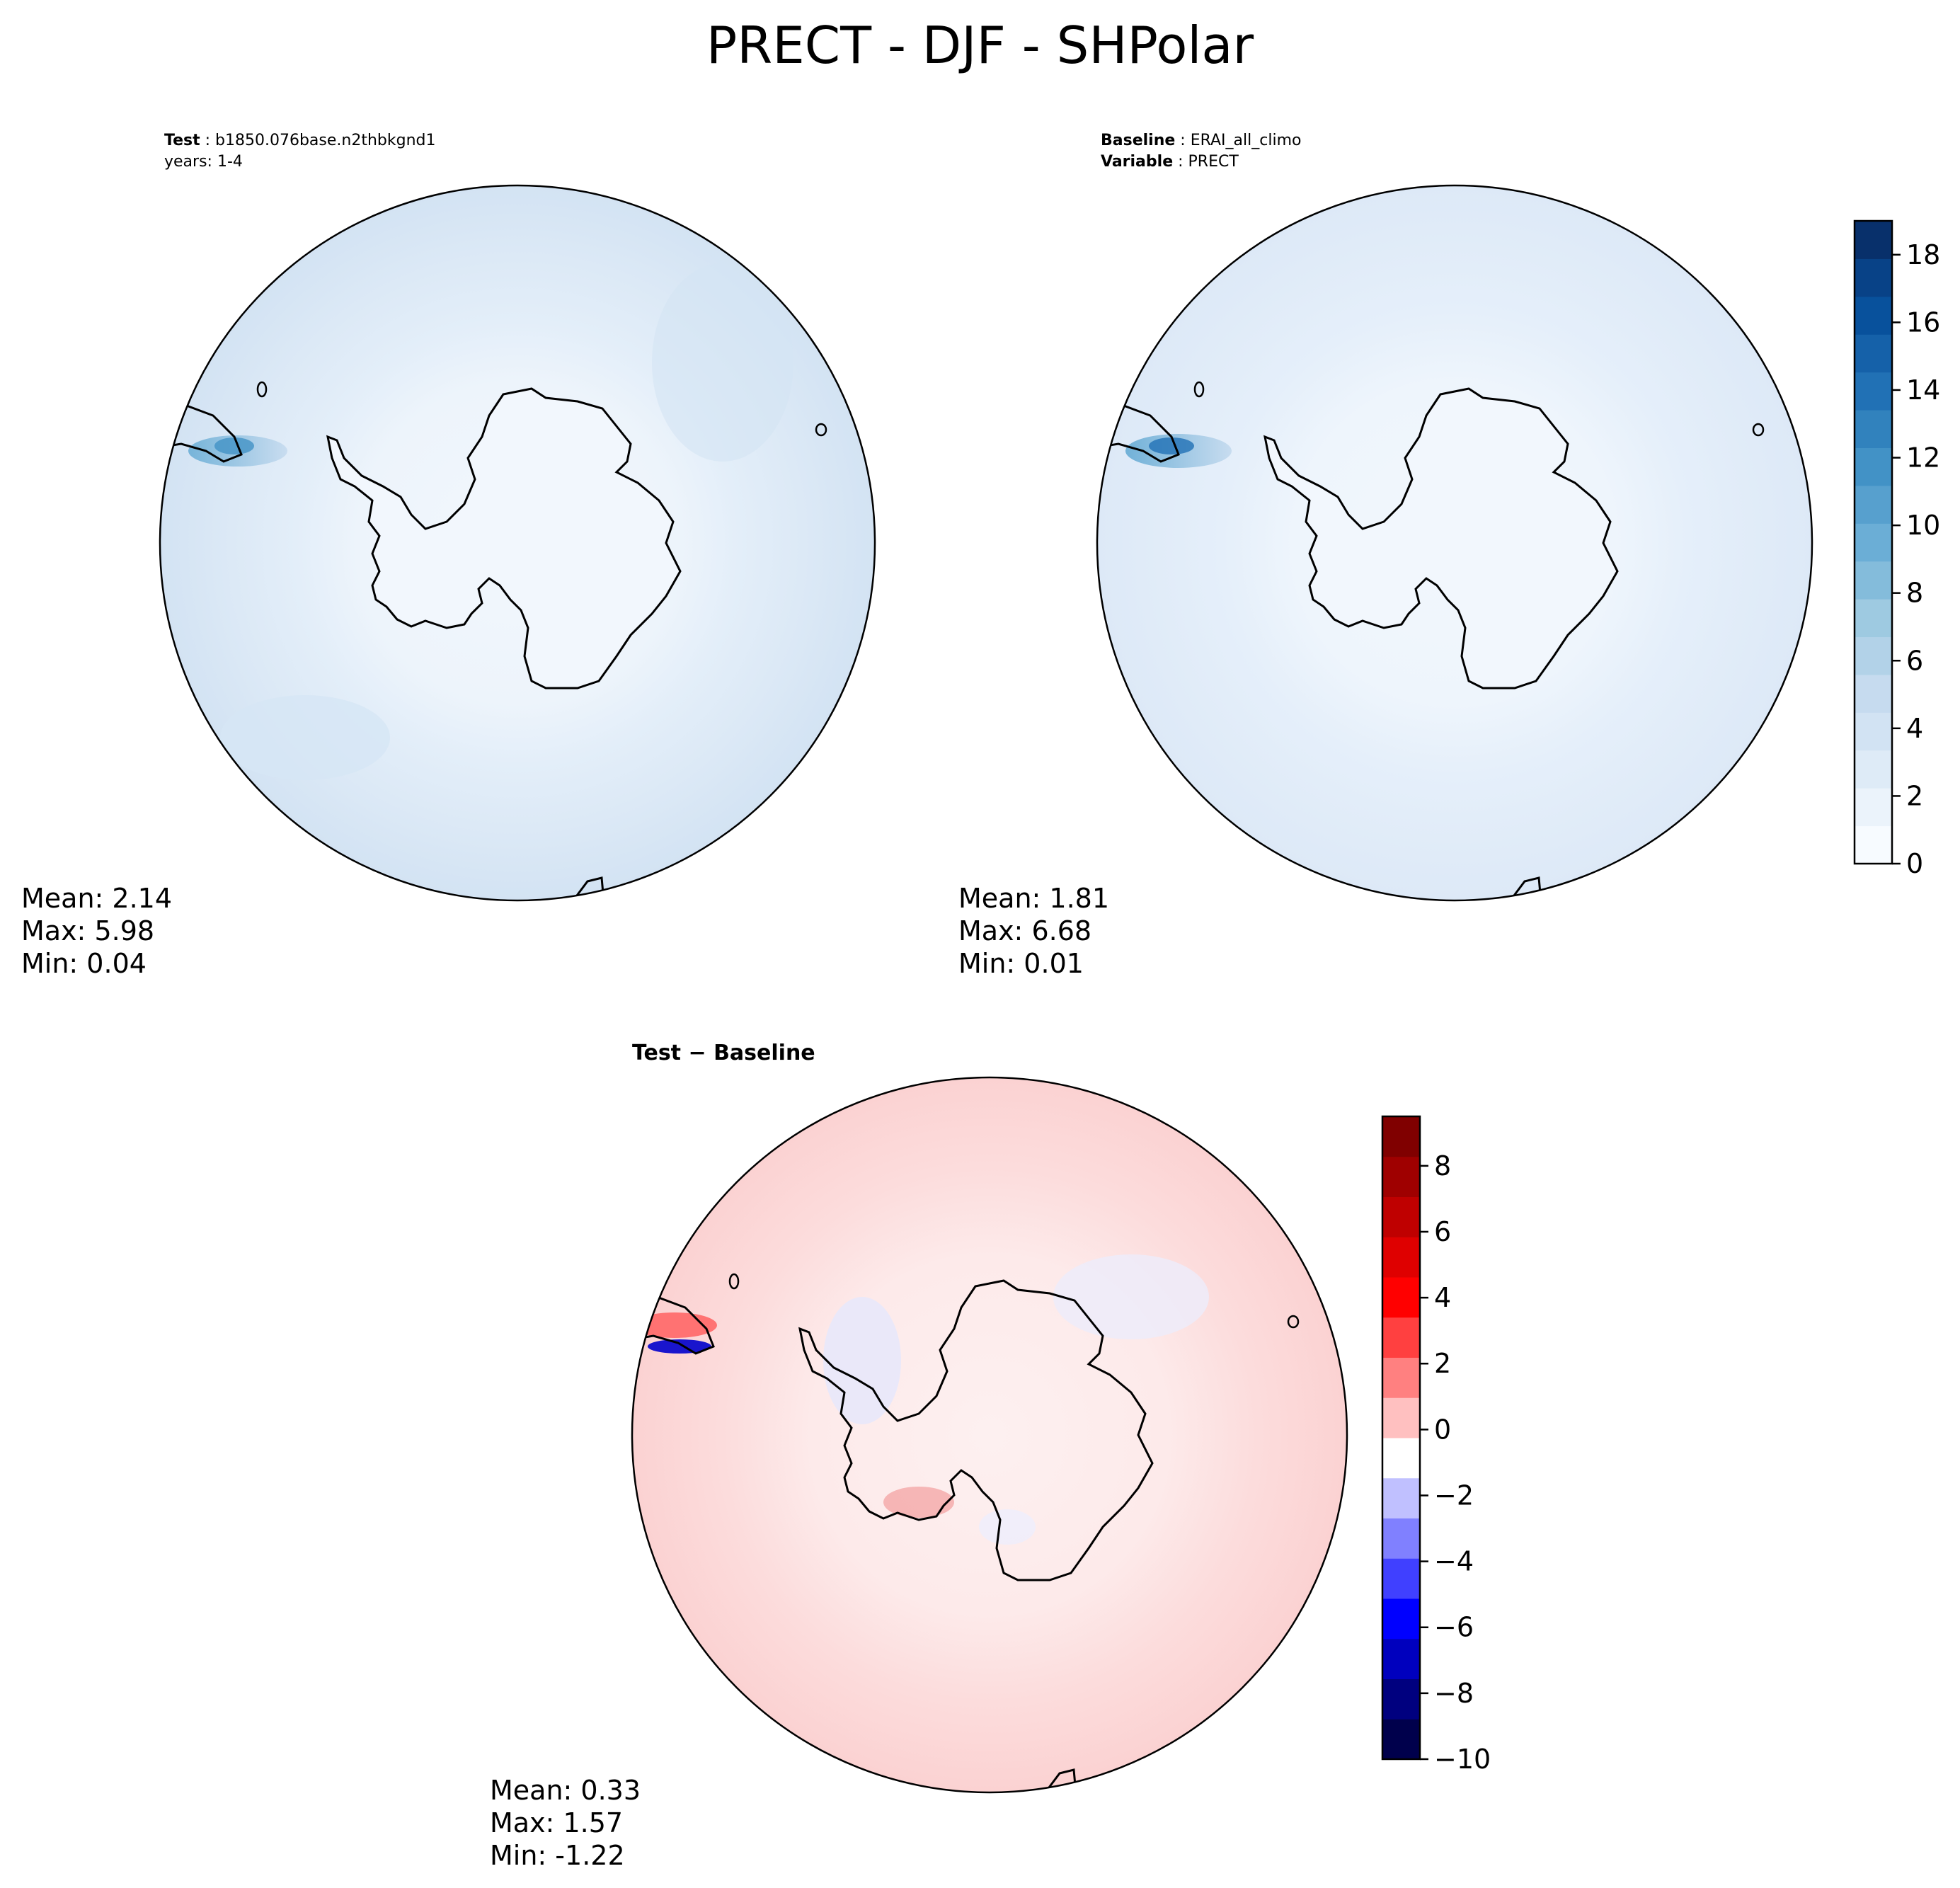 The image size is (1960, 1888). What do you see at coordinates (980, 46) in the screenshot?
I see `figure-title: PRECT - DJF - SHPolar` at bounding box center [980, 46].